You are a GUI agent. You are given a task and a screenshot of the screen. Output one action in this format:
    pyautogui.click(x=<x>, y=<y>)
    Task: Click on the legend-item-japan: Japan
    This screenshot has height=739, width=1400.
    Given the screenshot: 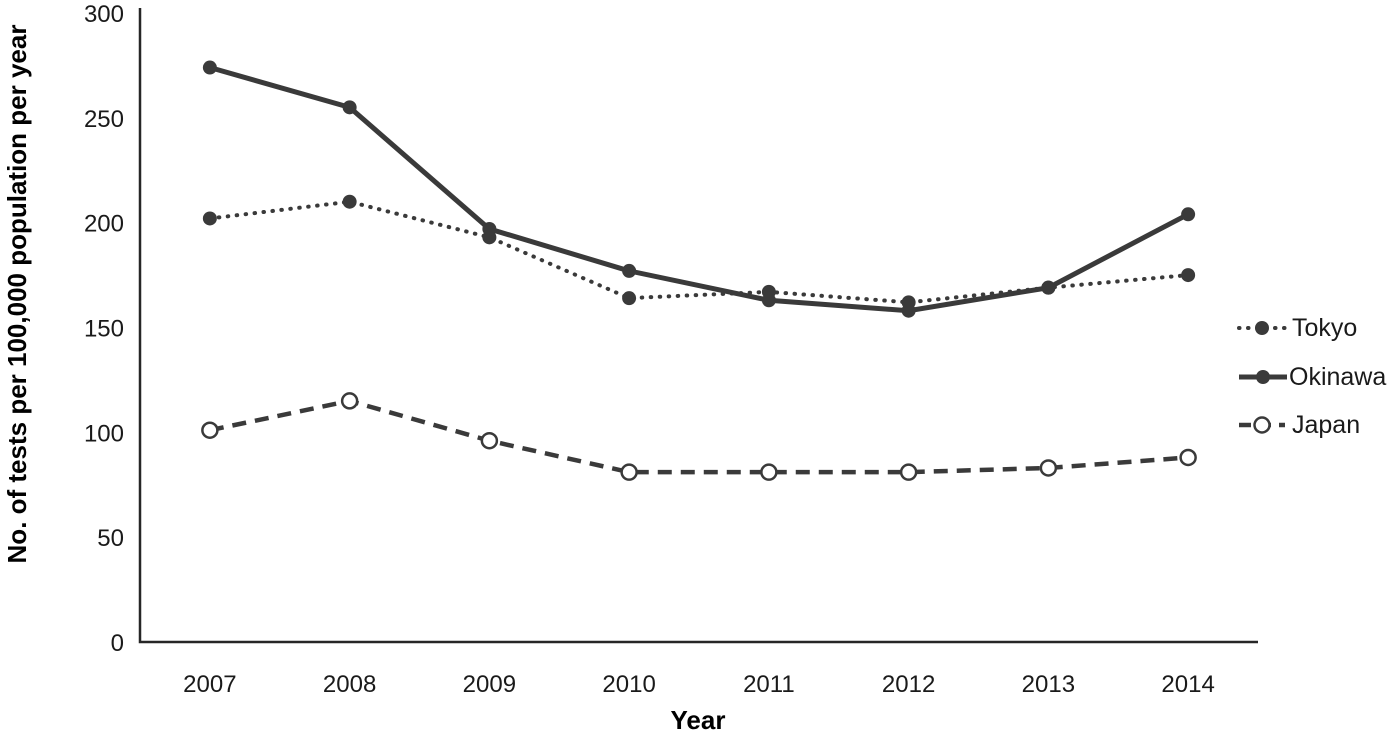 What is the action you would take?
    pyautogui.click(x=1299, y=425)
    